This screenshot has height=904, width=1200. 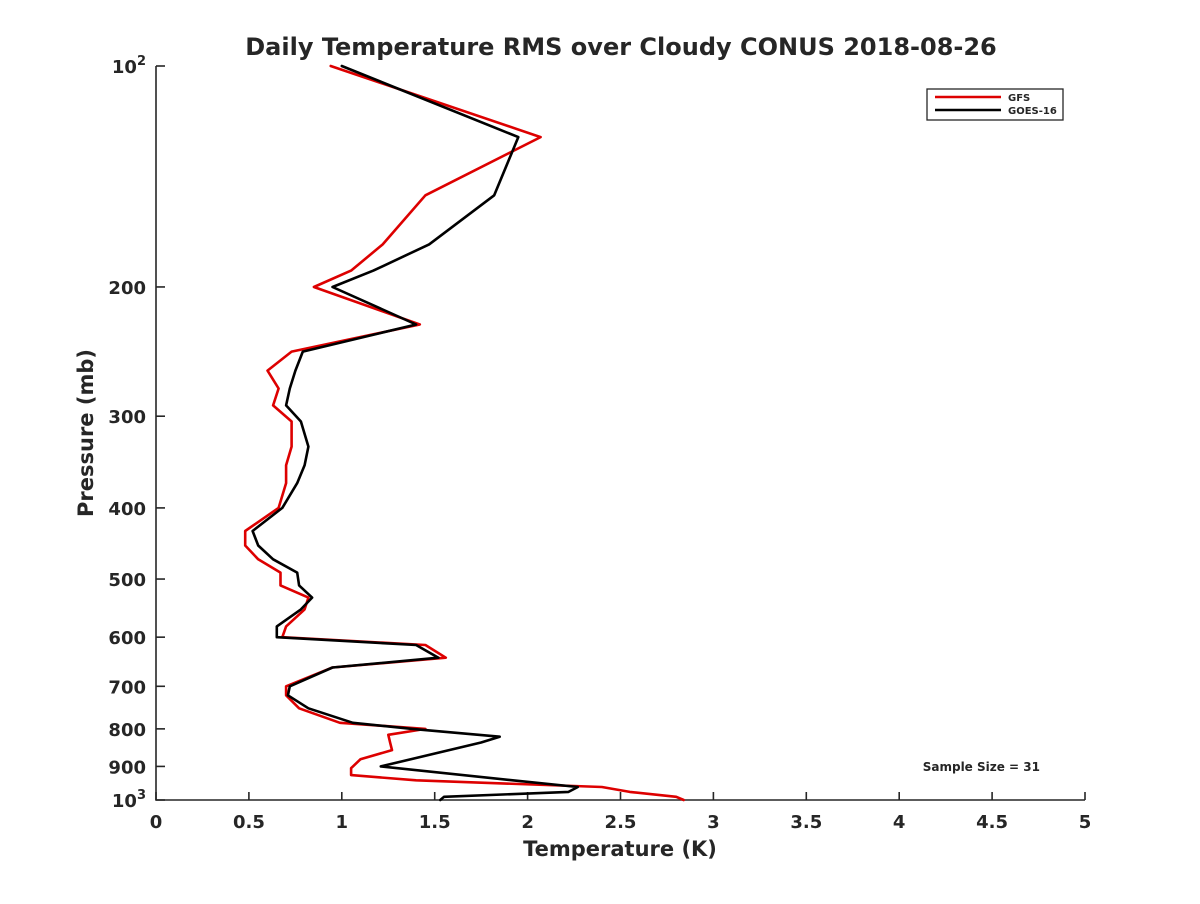 What do you see at coordinates (127, 767) in the screenshot?
I see `y-tick-label: 900` at bounding box center [127, 767].